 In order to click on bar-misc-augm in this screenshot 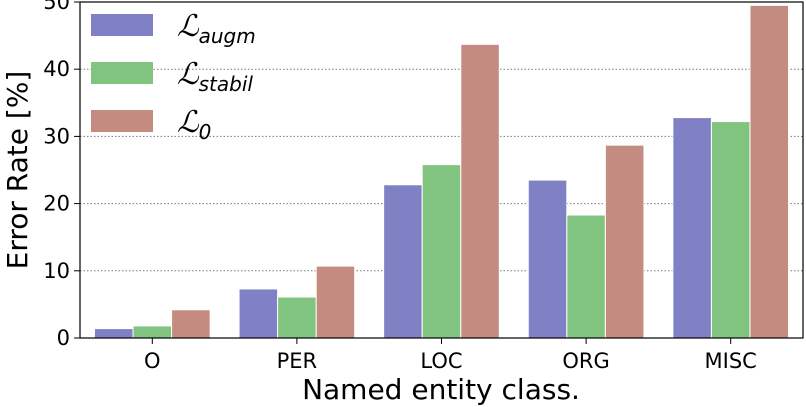, I will do `click(692, 228)`.